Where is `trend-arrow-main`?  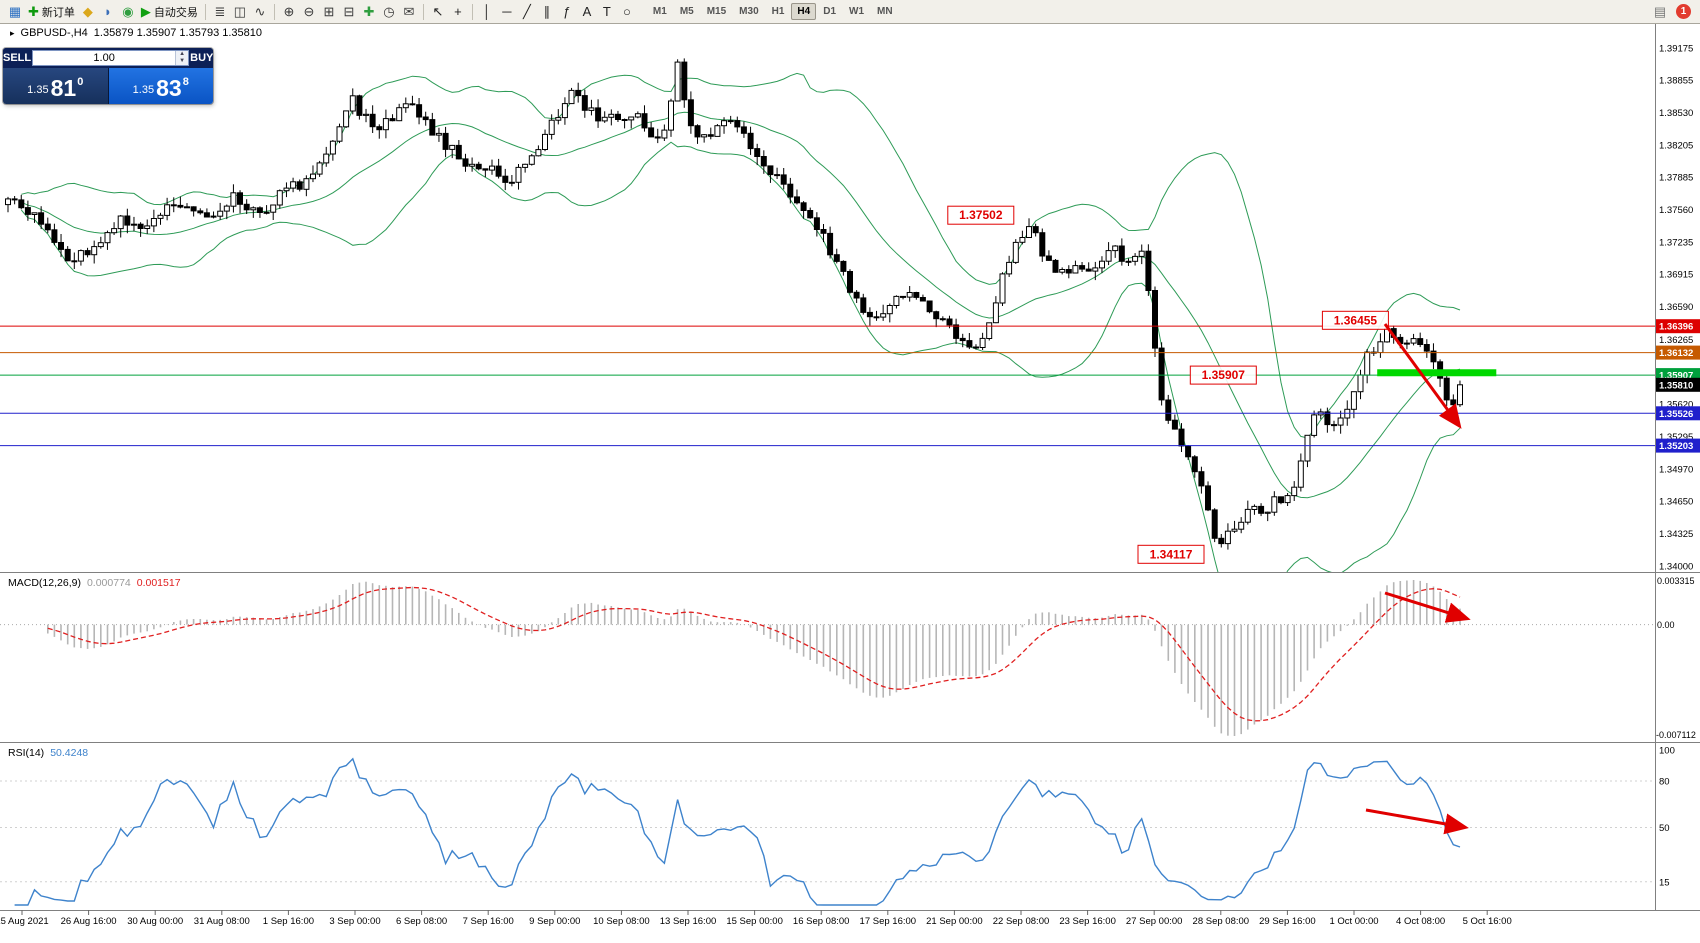 trend-arrow-main is located at coordinates (1422, 376).